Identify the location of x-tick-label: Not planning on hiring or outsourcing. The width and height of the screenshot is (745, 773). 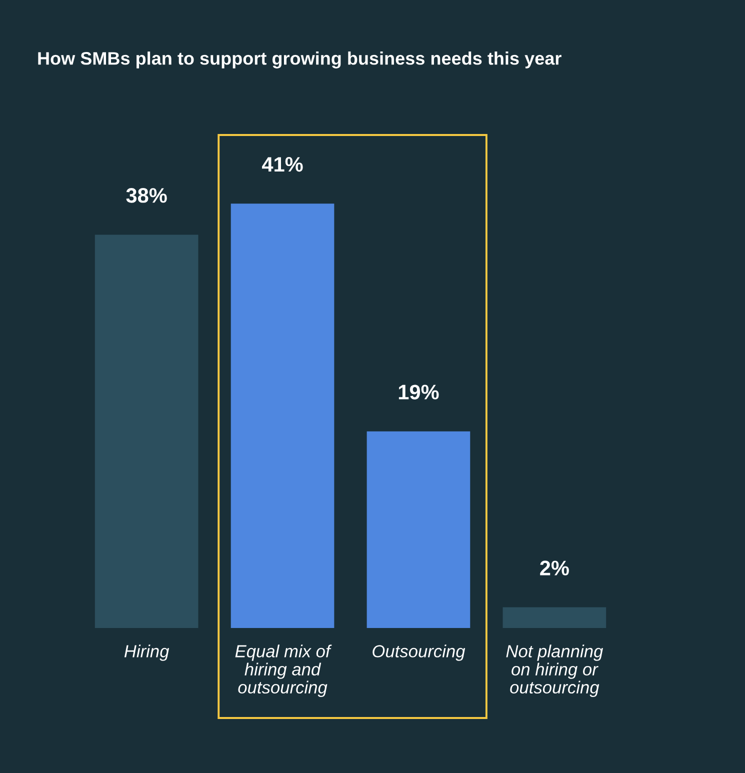
(555, 670).